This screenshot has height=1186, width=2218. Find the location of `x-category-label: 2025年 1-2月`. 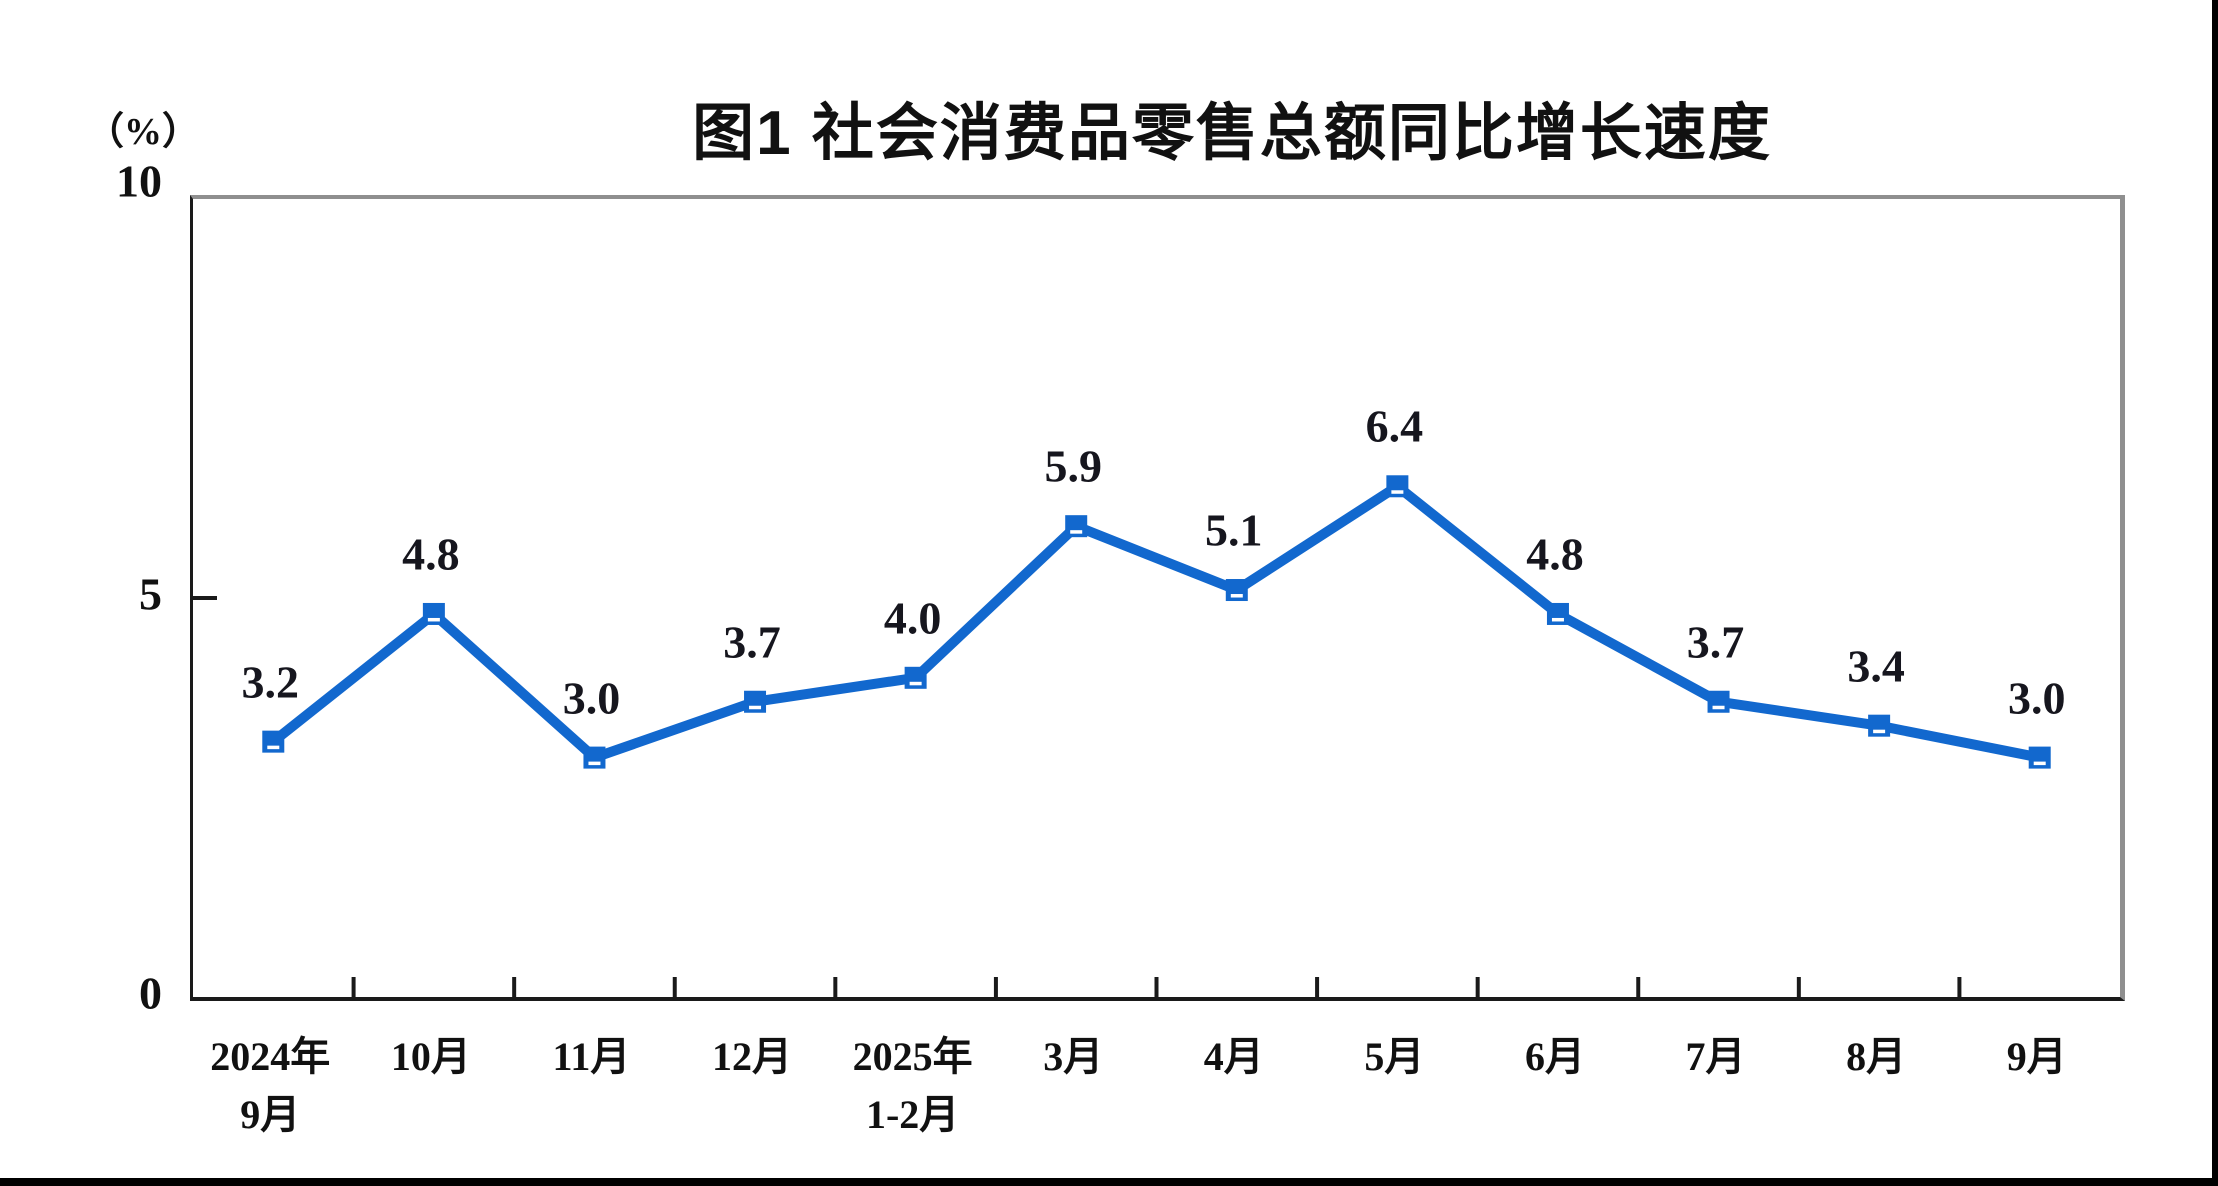

x-category-label: 2025年 1-2月 is located at coordinates (913, 1086).